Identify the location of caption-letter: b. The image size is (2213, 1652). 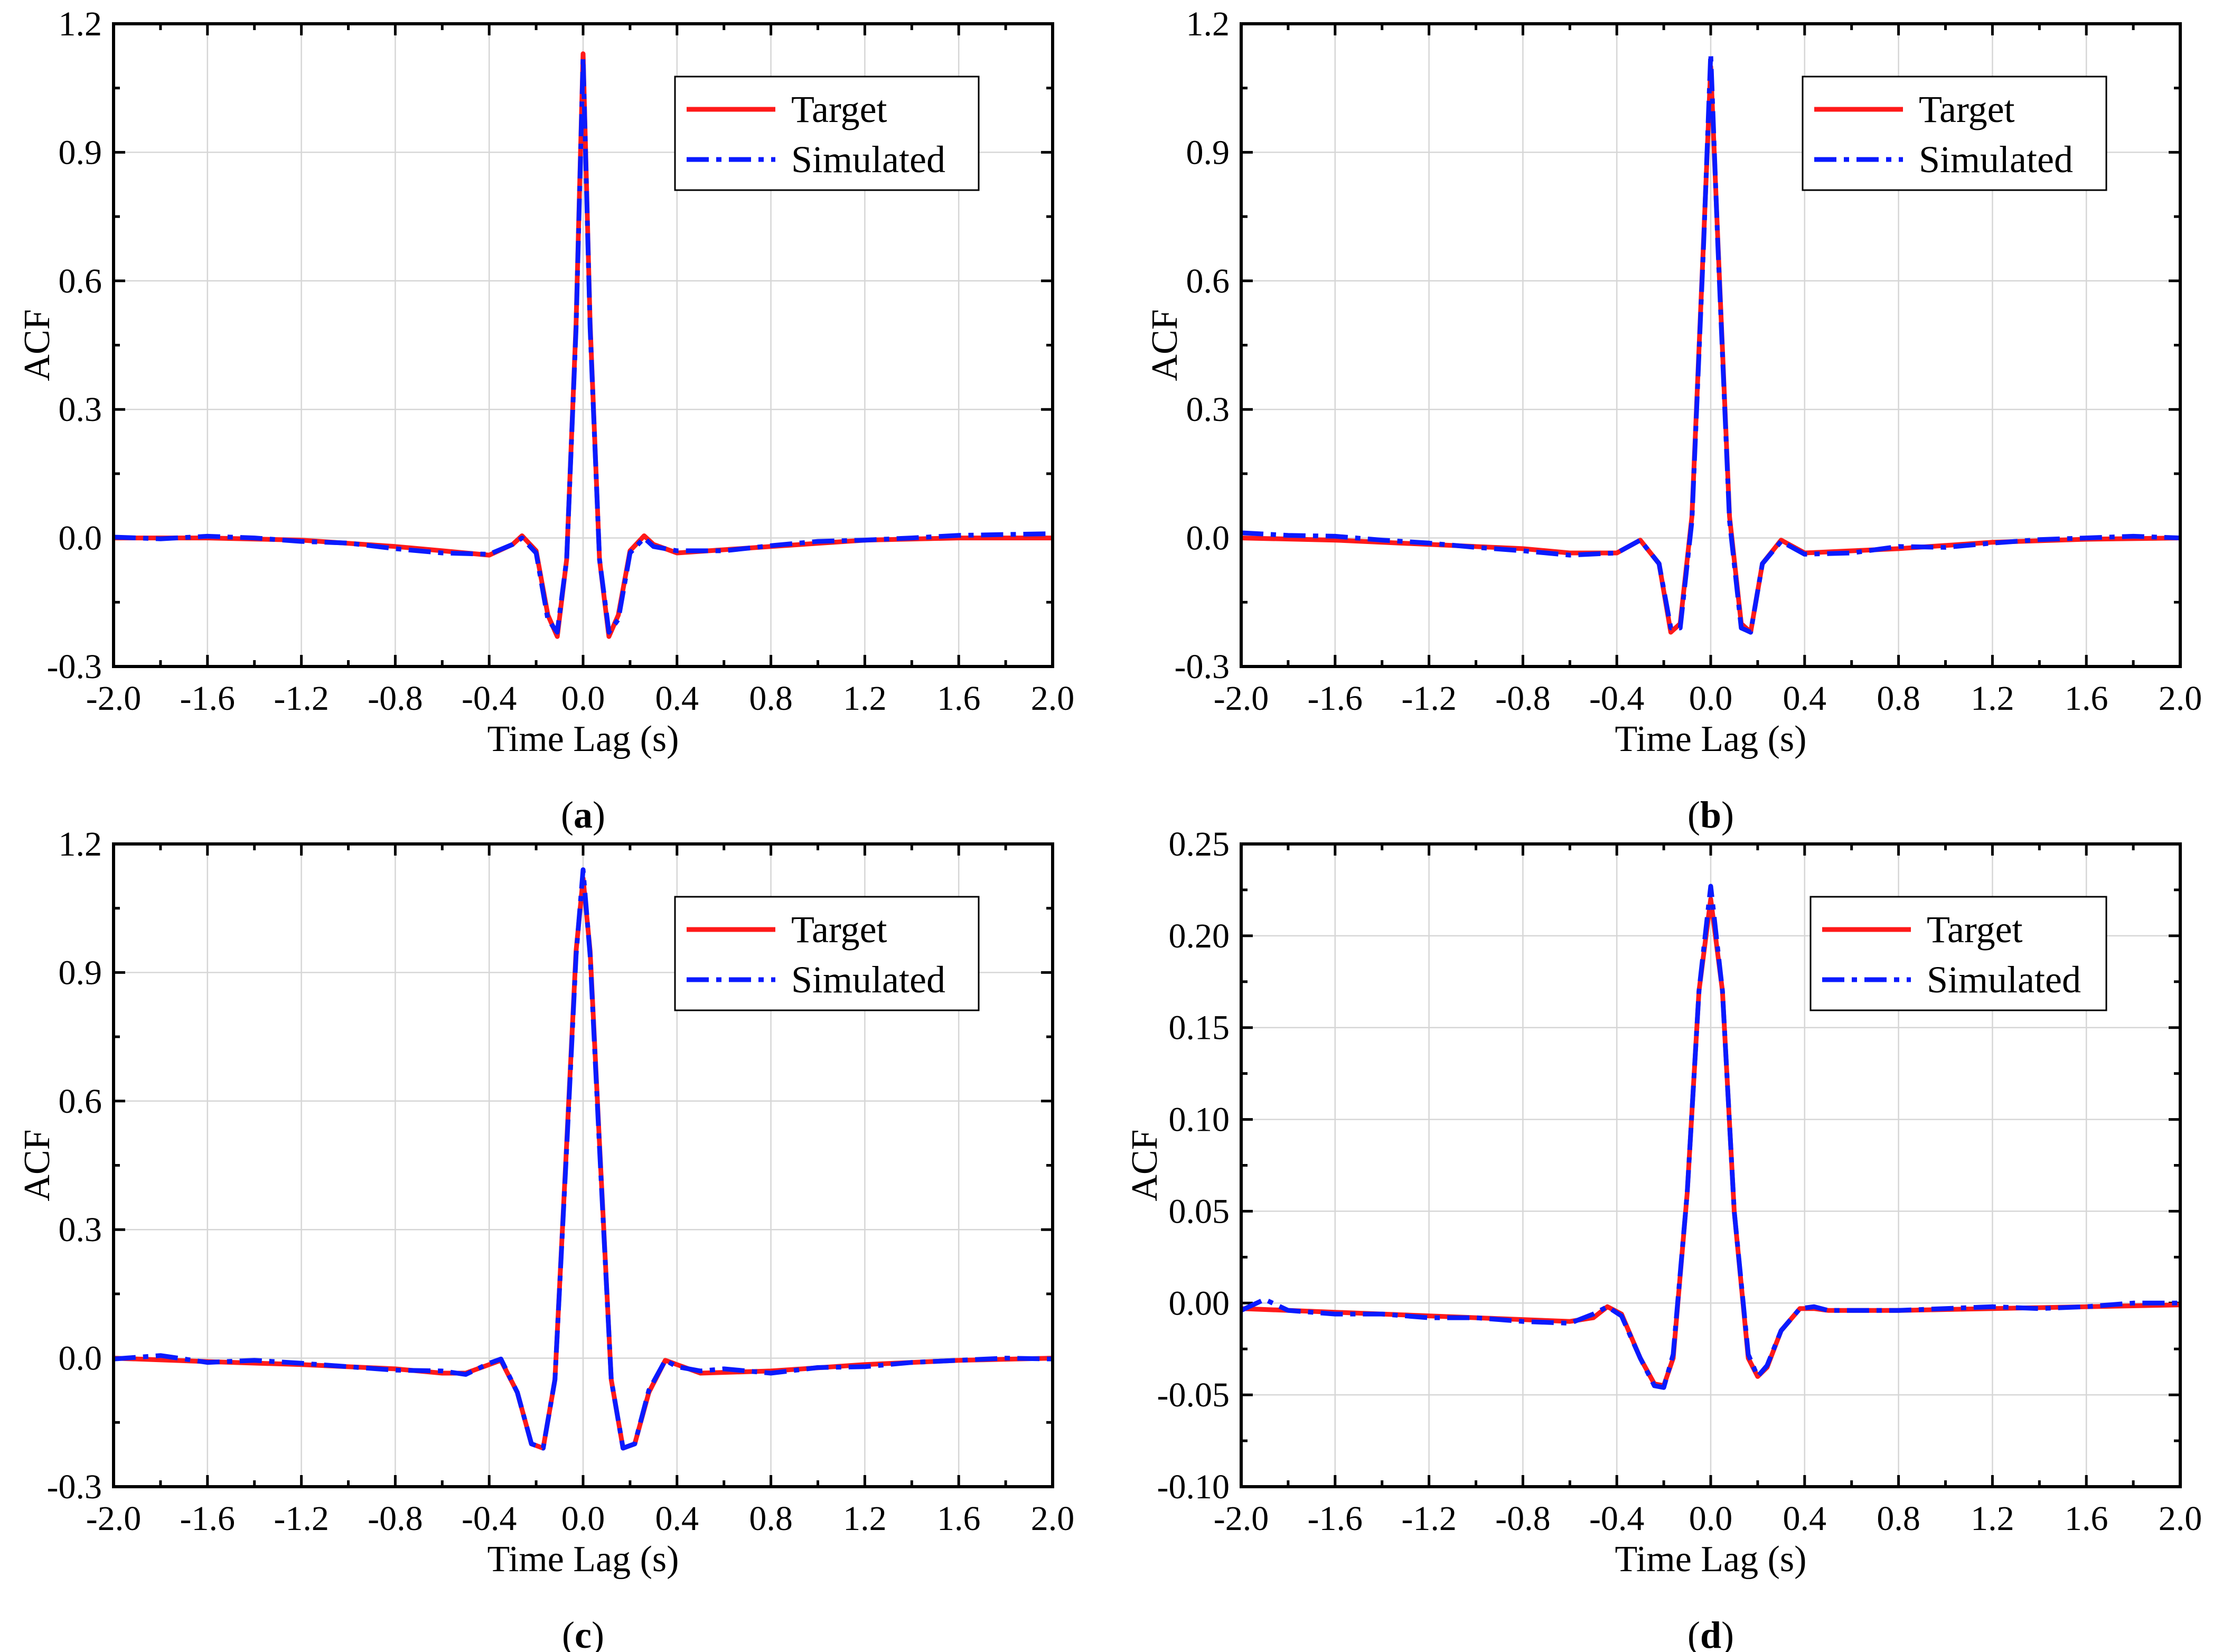
(1710, 815).